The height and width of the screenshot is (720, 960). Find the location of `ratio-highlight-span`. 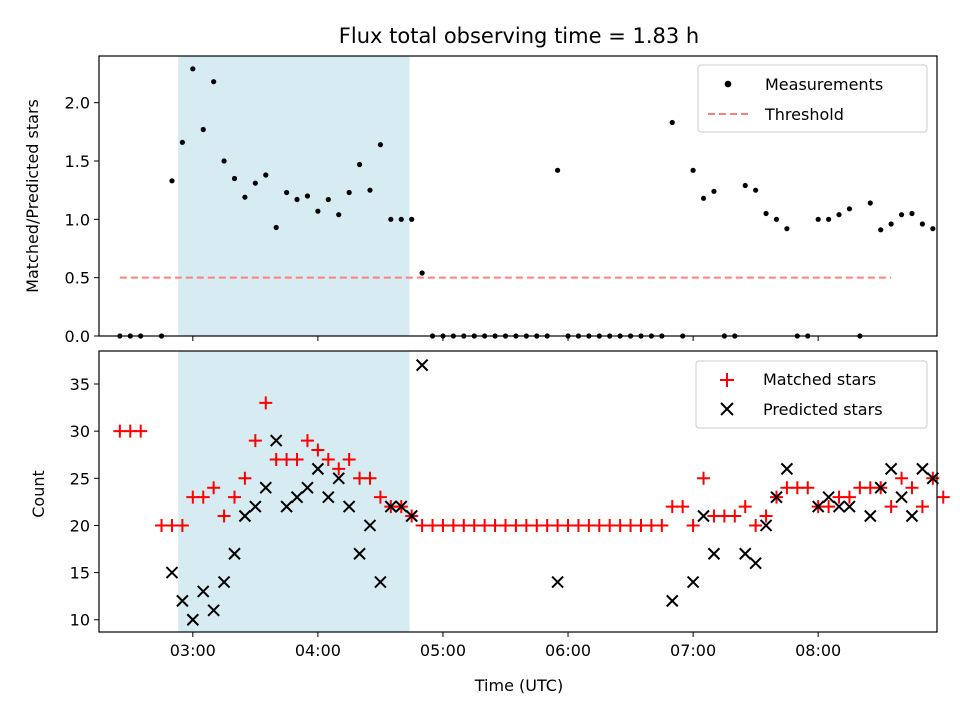

ratio-highlight-span is located at coordinates (294, 196).